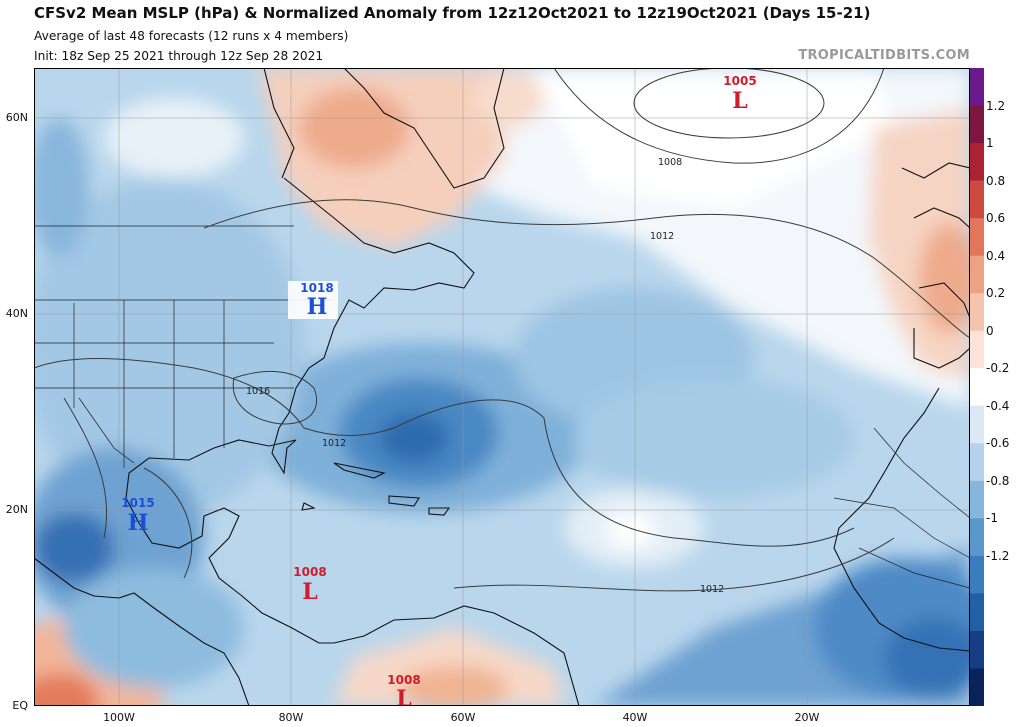  Describe the element at coordinates (258, 391) in the screenshot. I see `isobar-label: 1016` at that location.